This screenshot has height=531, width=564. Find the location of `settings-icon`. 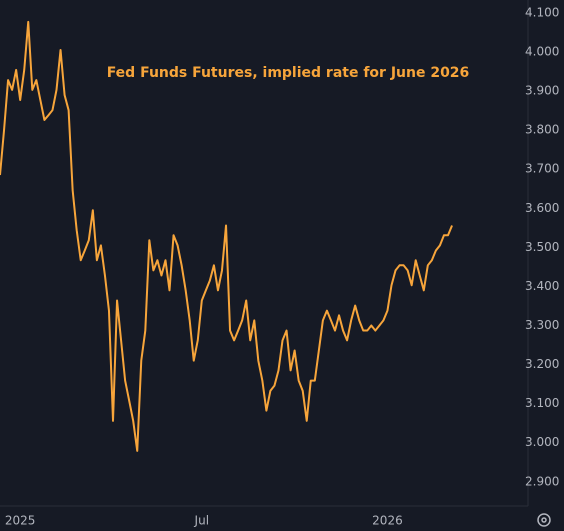

settings-icon is located at coordinates (544, 520).